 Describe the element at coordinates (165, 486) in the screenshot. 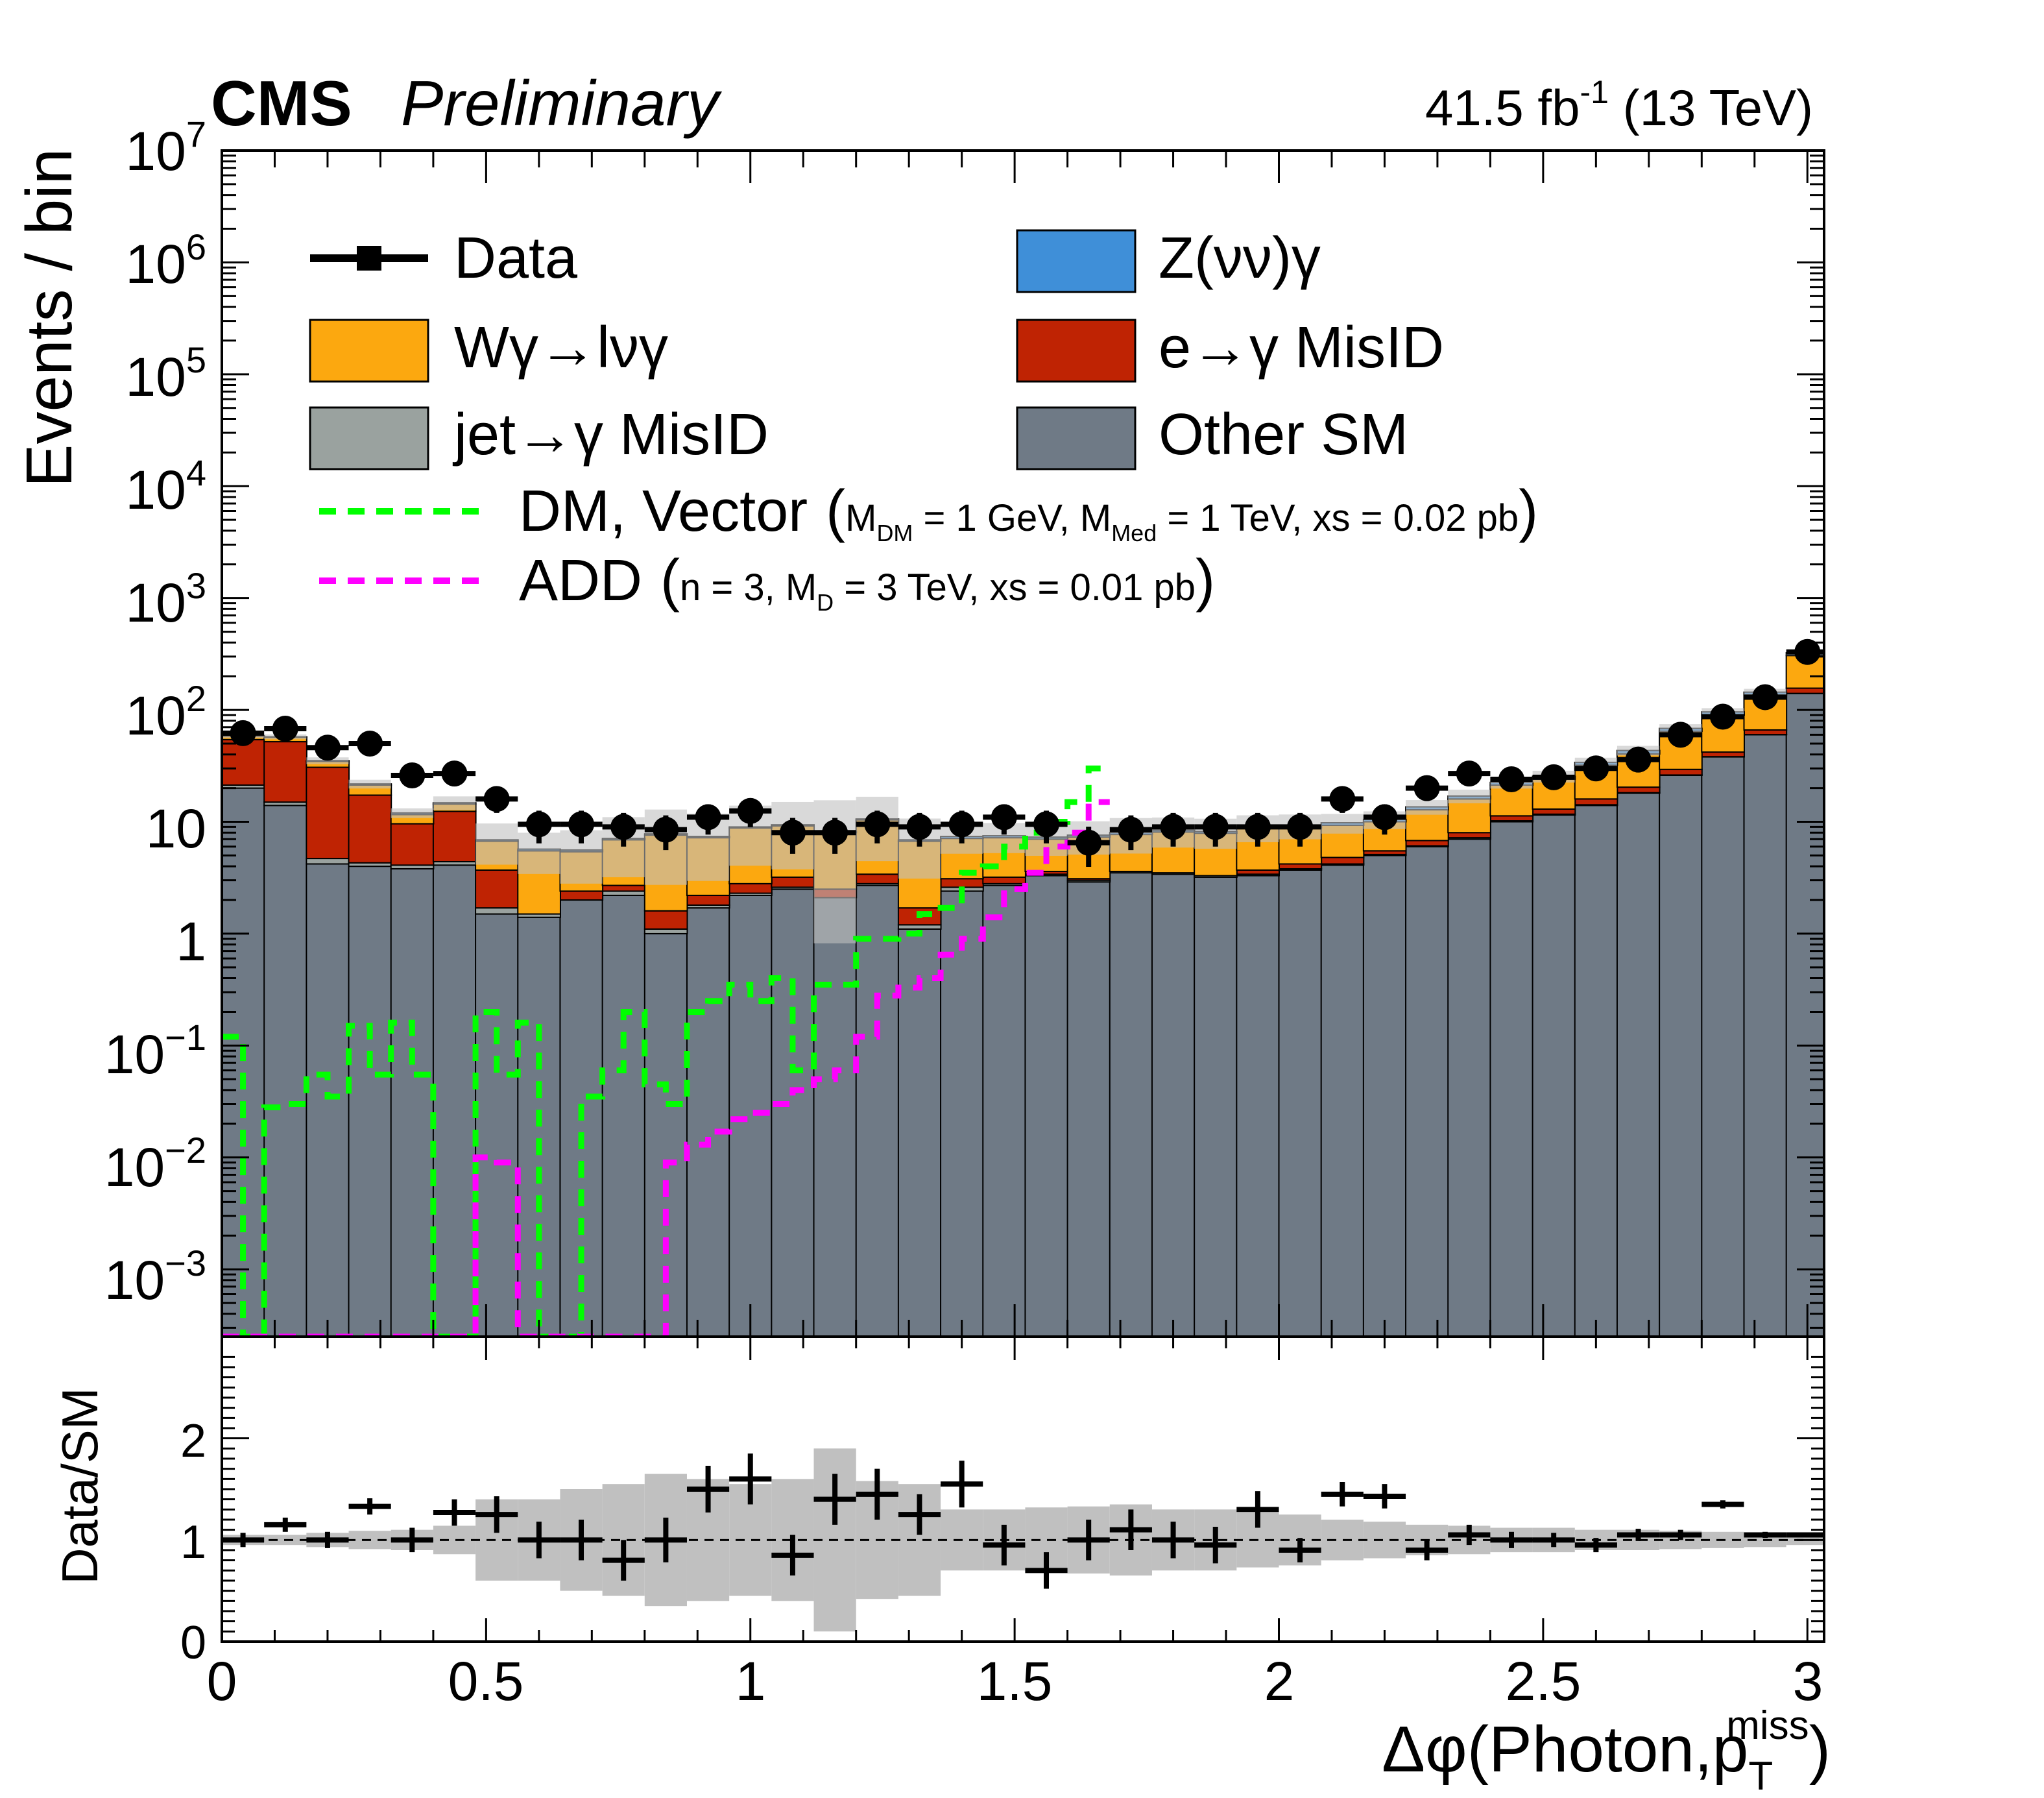

I see `y-tick-label-1e4: 10⁴` at that location.